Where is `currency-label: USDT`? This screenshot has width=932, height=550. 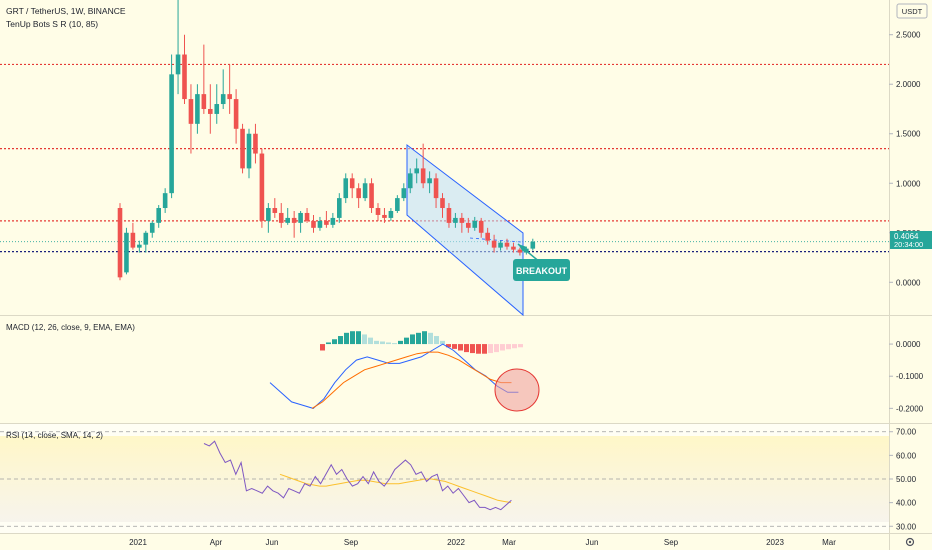 currency-label: USDT is located at coordinates (912, 11).